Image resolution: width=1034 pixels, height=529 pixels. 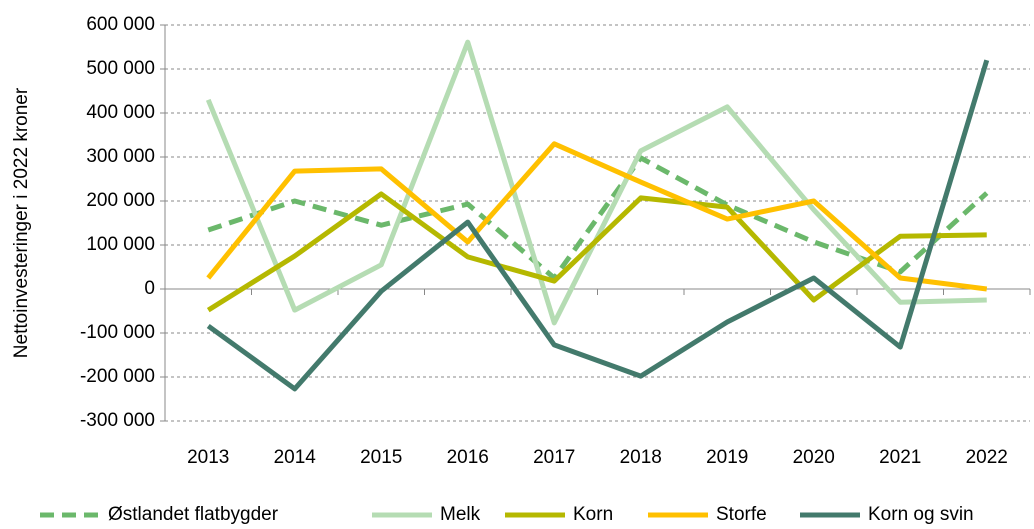 What do you see at coordinates (208, 457) in the screenshot?
I see `x-tick-label: 2013` at bounding box center [208, 457].